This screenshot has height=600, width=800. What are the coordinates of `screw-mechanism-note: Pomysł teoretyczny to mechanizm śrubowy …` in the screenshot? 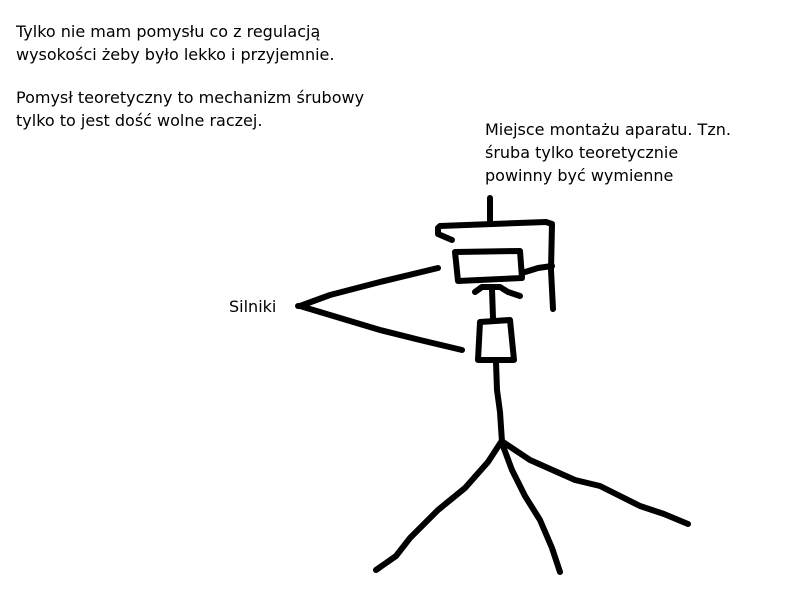 It's located at (190, 109).